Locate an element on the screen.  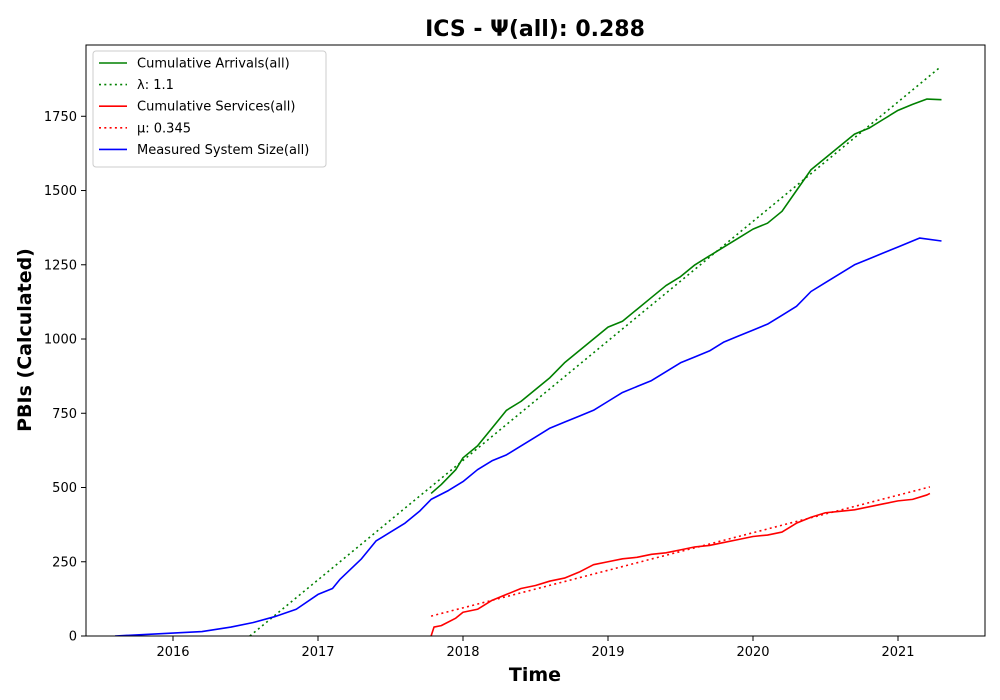
legend-label: Cumulative Services(all) is located at coordinates (216, 107).